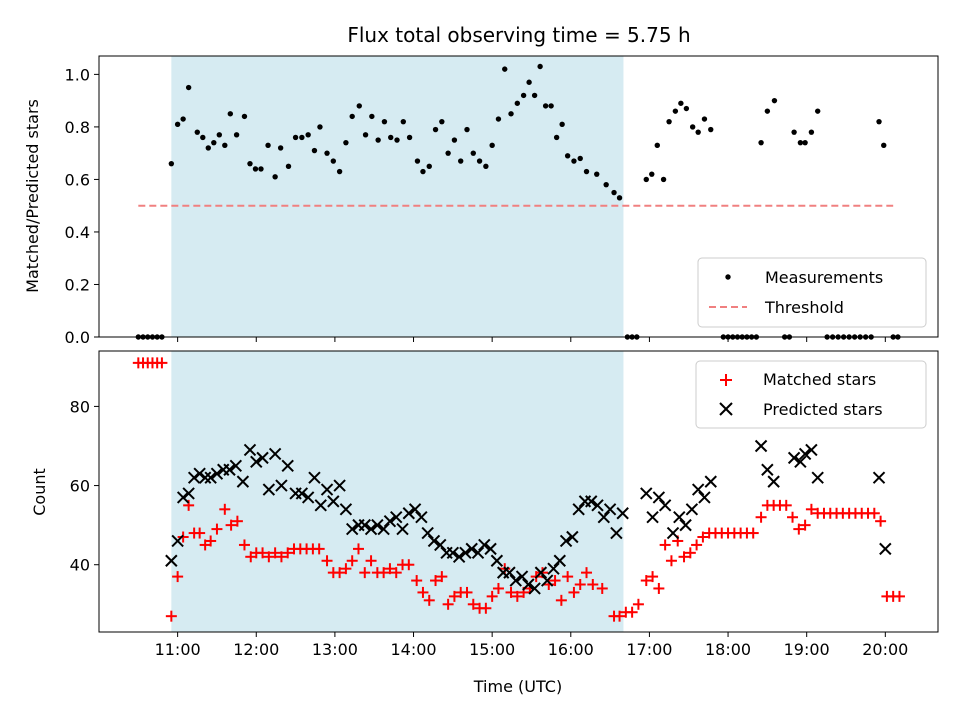  I want to click on x-tick-label: 14:00, so click(413, 649).